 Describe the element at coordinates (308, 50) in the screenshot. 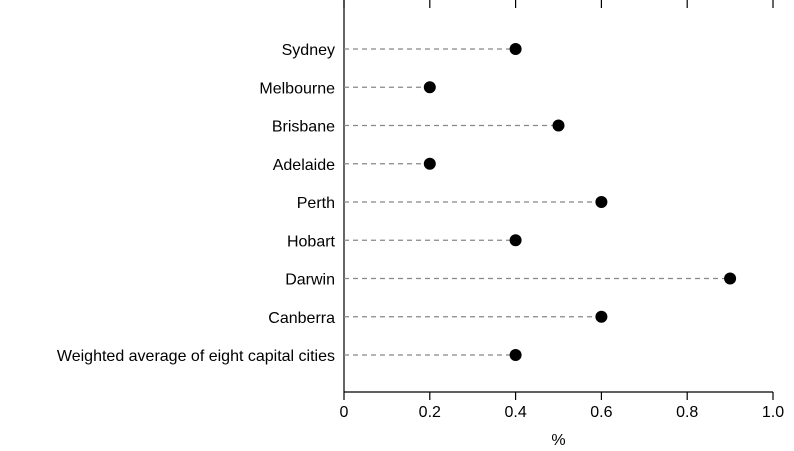

I see `category-label: Sydney` at that location.